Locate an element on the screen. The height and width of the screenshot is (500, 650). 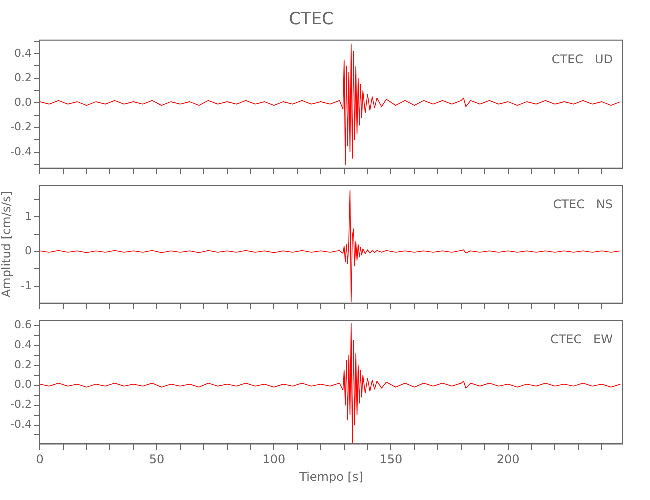
y-tick-label: 0.6 is located at coordinates (23, 325).